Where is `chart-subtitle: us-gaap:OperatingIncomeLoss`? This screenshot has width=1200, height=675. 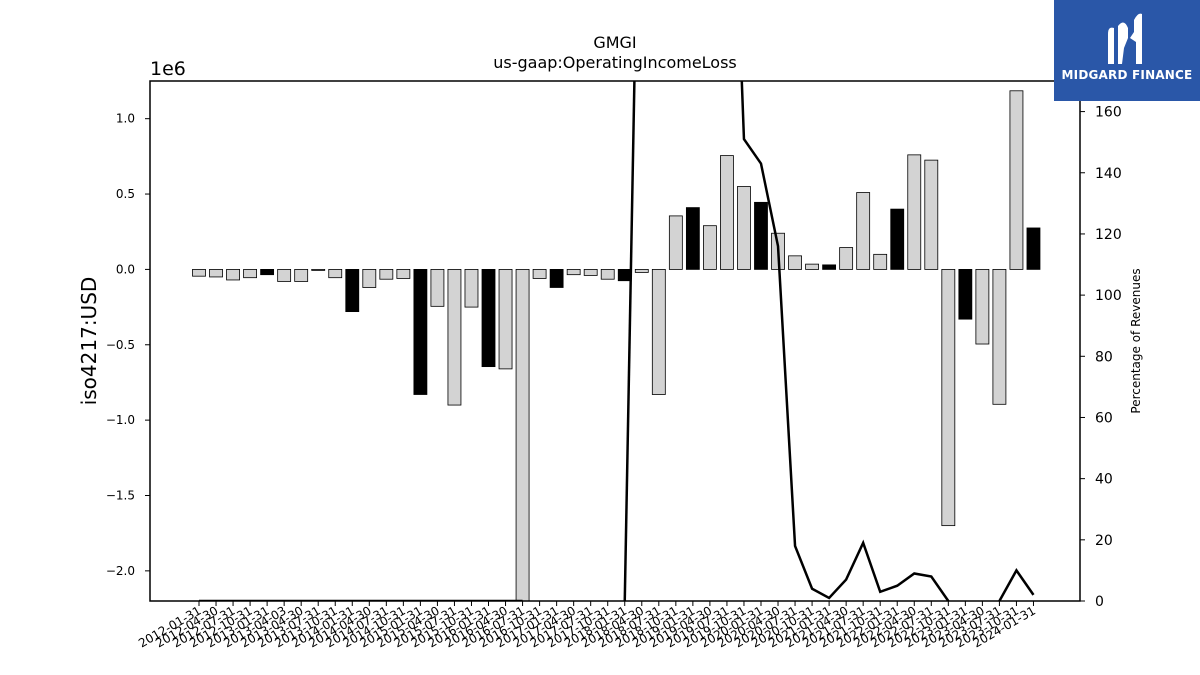 chart-subtitle: us-gaap:OperatingIncomeLoss is located at coordinates (615, 62).